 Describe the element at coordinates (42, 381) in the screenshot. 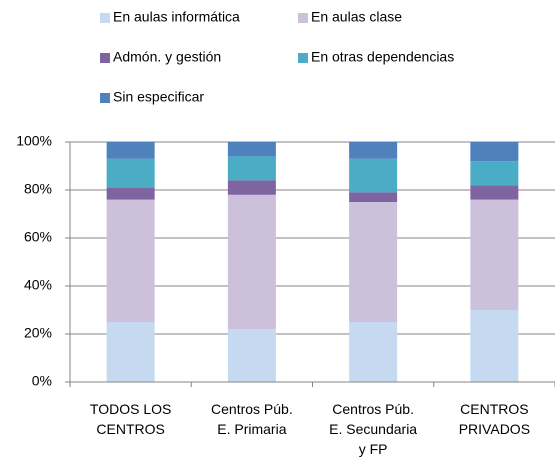

I see `y-tick-label: 0%` at that location.